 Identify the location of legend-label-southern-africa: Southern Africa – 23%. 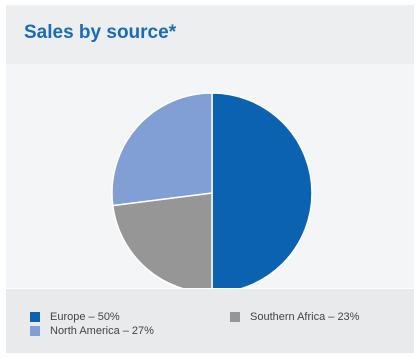
(305, 317).